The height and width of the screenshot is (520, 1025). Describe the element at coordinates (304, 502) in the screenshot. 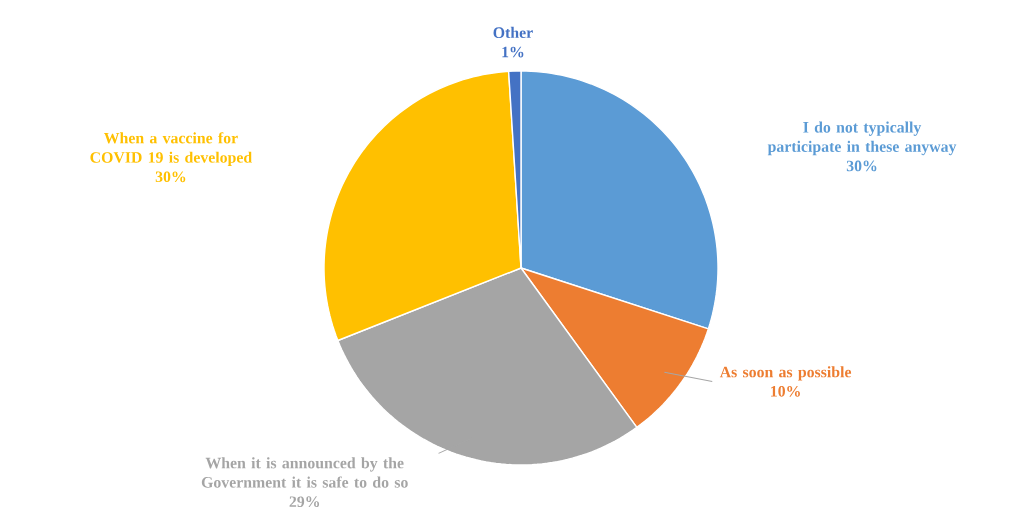

I see `data-label: 29%` at that location.